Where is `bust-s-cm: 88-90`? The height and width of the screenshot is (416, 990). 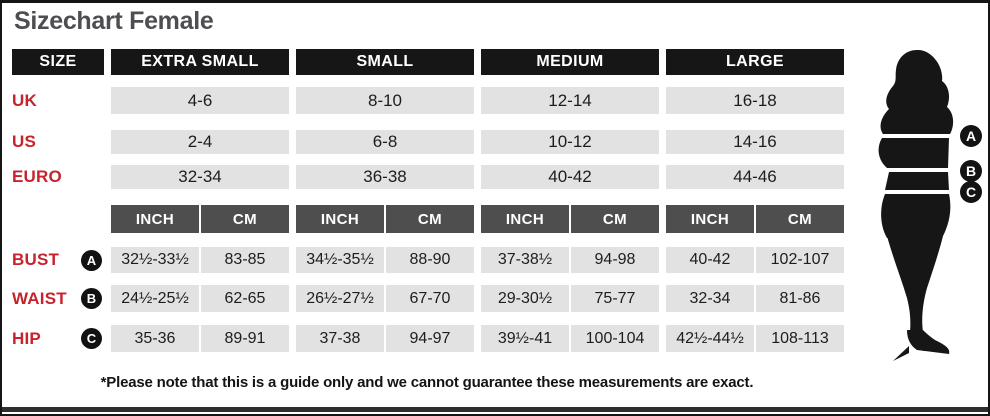
bust-s-cm: 88-90 is located at coordinates (430, 260).